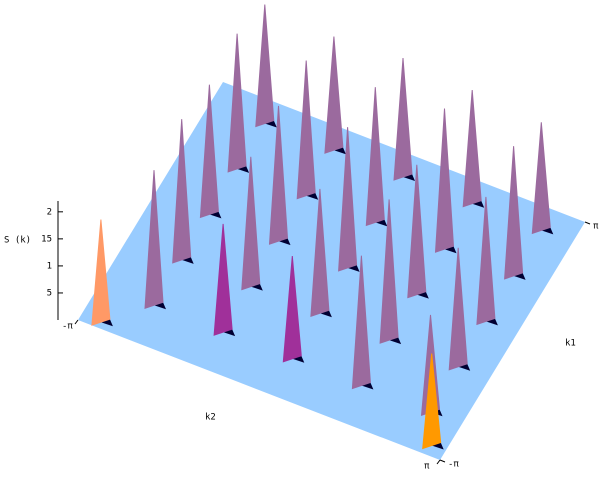 Image resolution: width=600 pixels, height=486 pixels. What do you see at coordinates (49, 293) in the screenshot?
I see `z-tick-label: 5` at bounding box center [49, 293].